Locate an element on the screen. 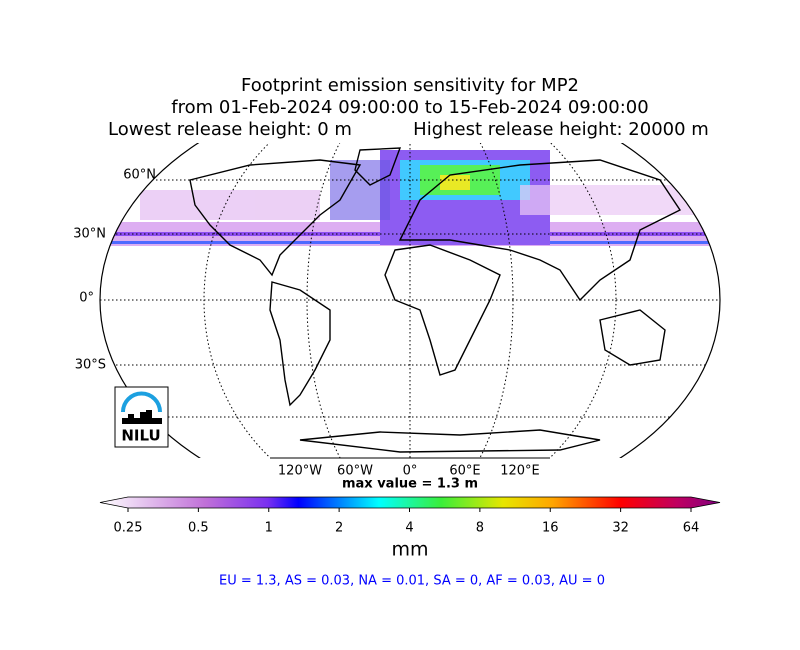 This screenshot has height=650, width=800. lon-label: 120°W is located at coordinates (300, 471).